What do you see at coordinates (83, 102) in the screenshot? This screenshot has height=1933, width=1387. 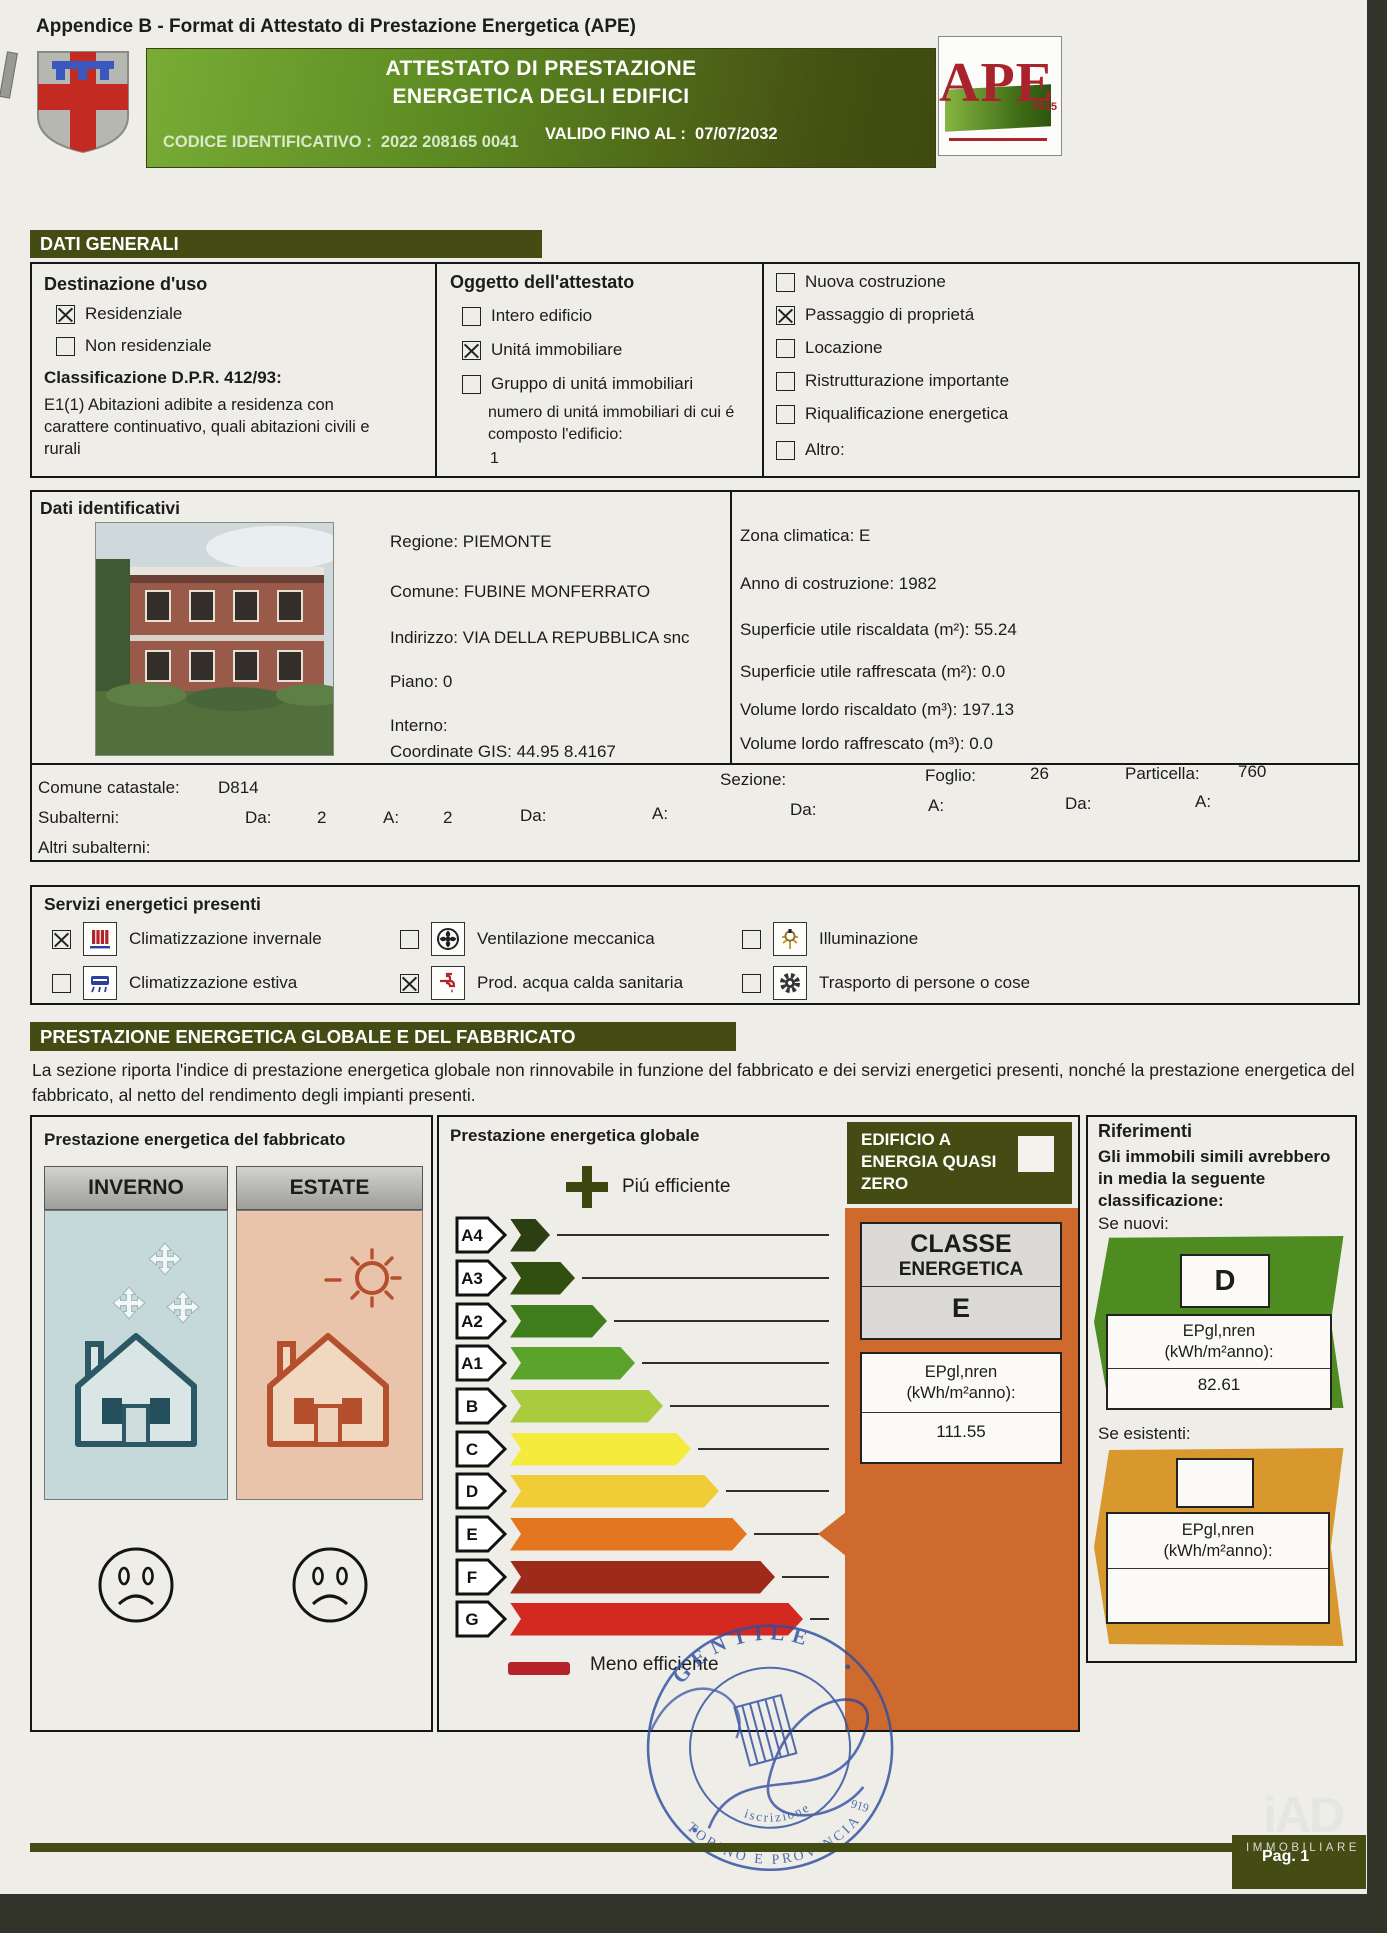 I see `piemonte-crest-icon` at bounding box center [83, 102].